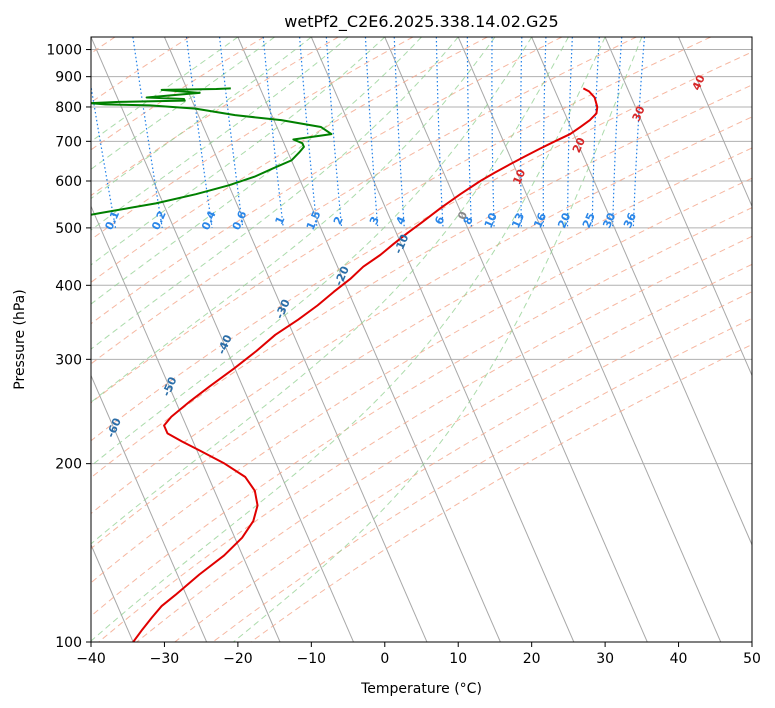 The width and height of the screenshot is (775, 708). I want to click on y-tick-label: 1000, so click(64, 51).